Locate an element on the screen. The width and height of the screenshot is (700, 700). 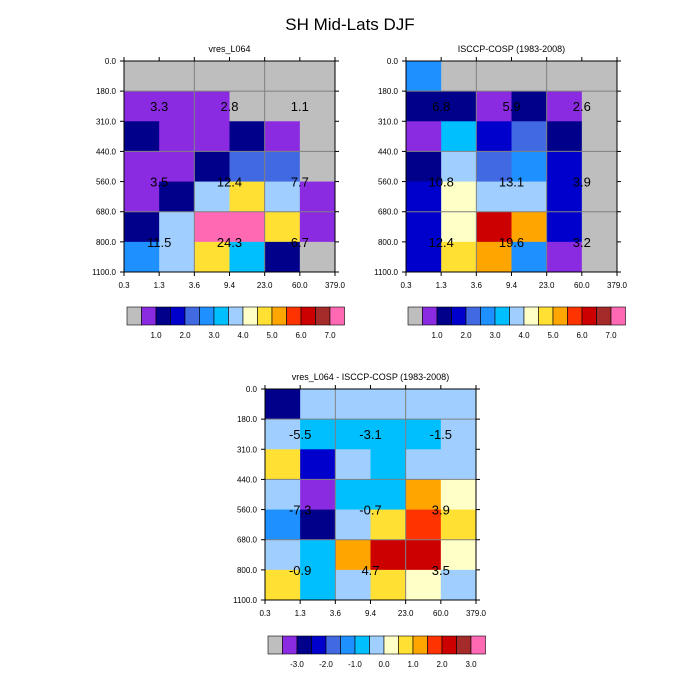
colorbar-label: 6.0 is located at coordinates (582, 335).